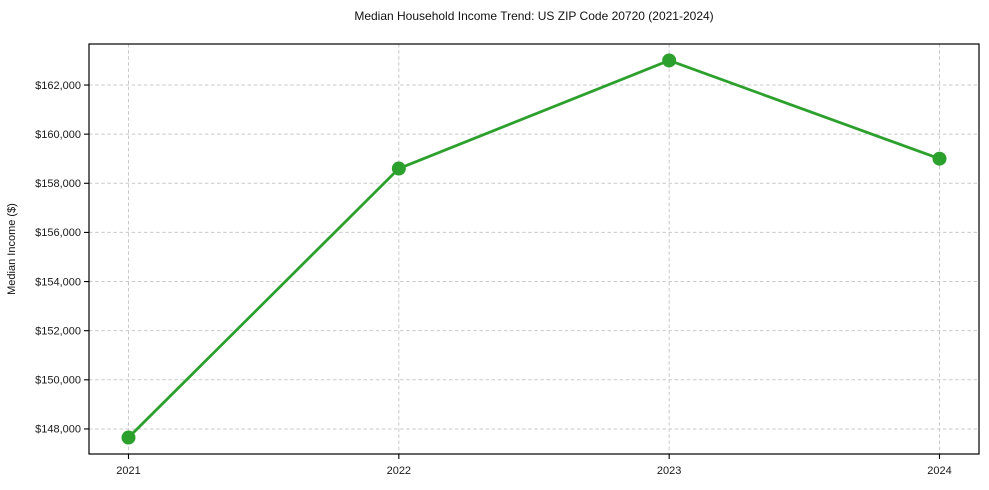  What do you see at coordinates (58, 282) in the screenshot?
I see `y-tick-label: $154,000` at bounding box center [58, 282].